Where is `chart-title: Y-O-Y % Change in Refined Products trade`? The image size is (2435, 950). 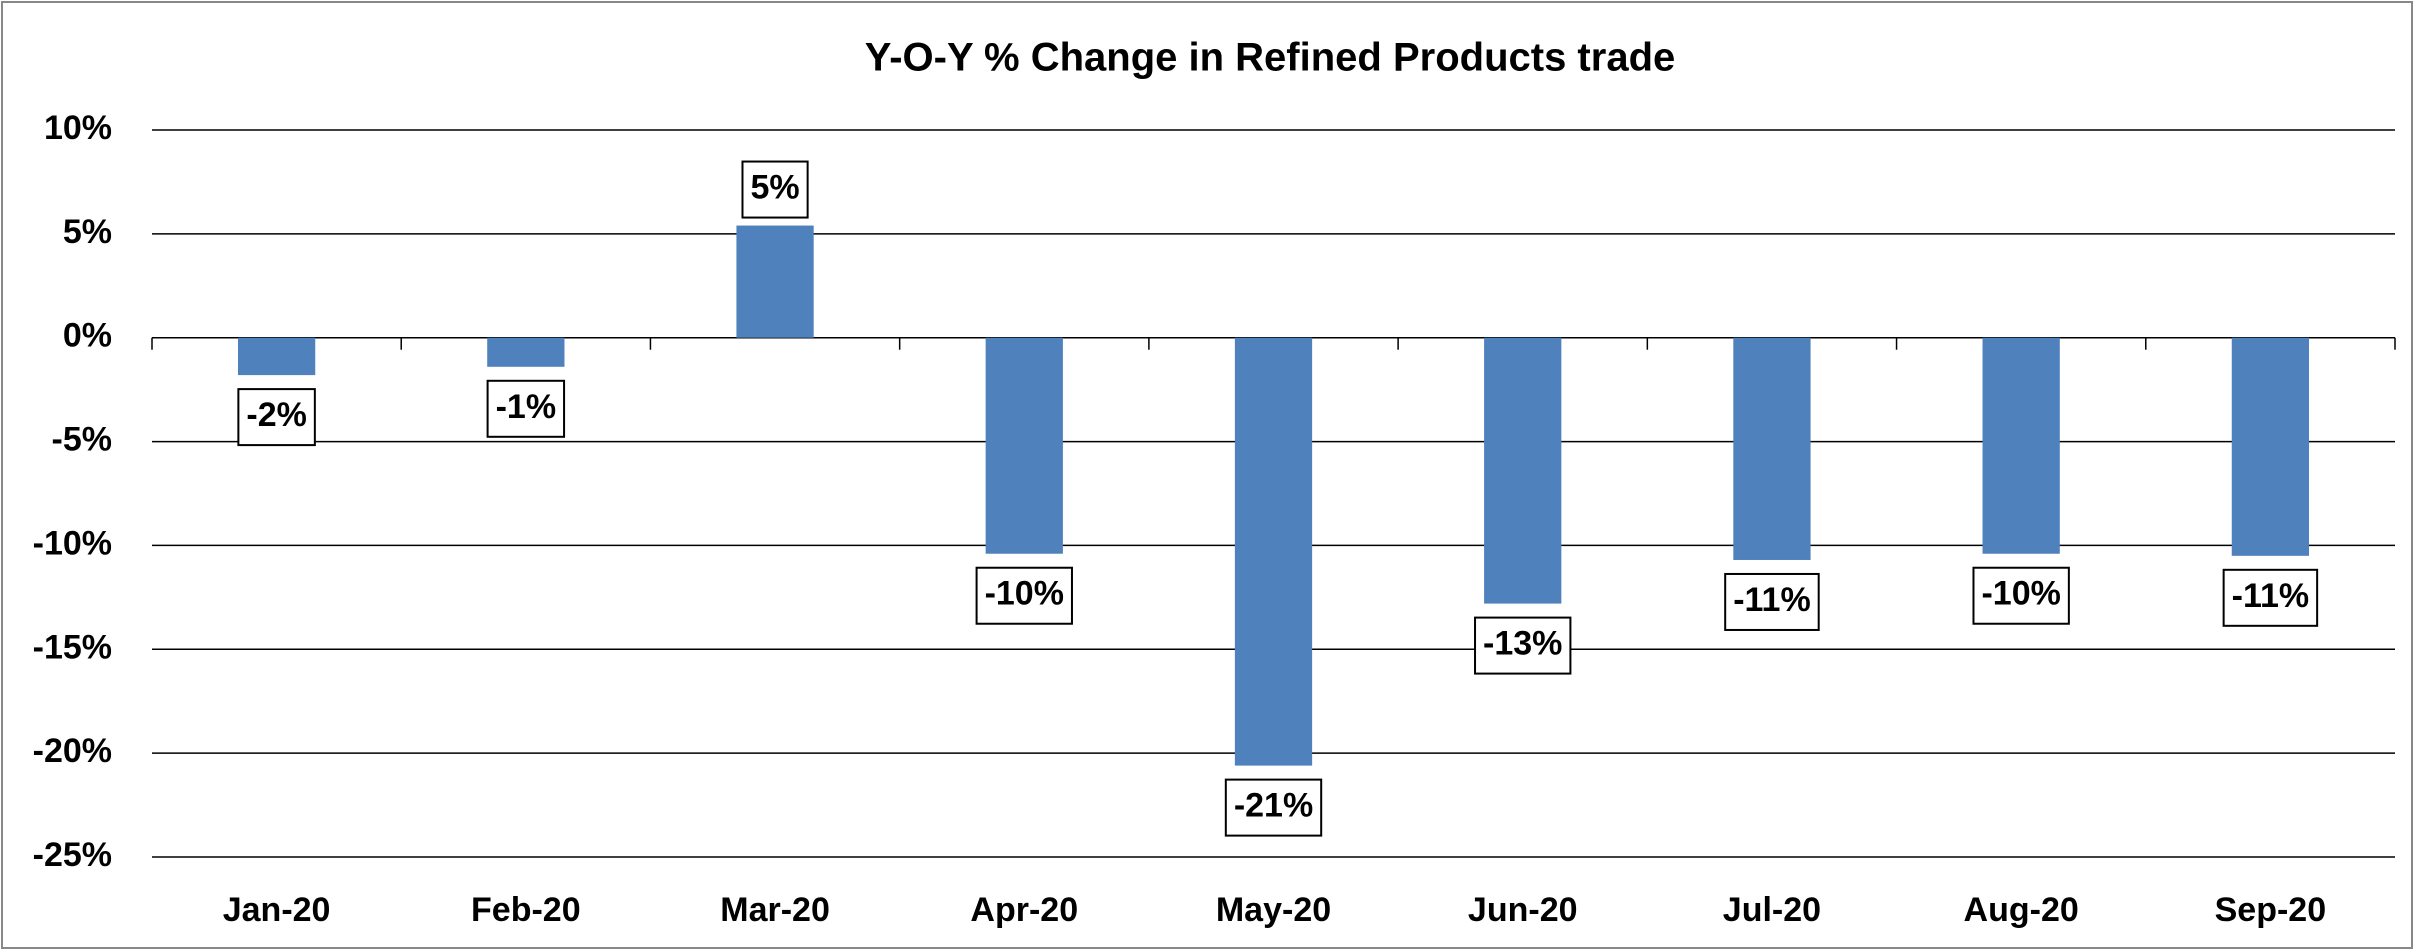 chart-title: Y-O-Y % Change in Refined Products trade is located at coordinates (1270, 58).